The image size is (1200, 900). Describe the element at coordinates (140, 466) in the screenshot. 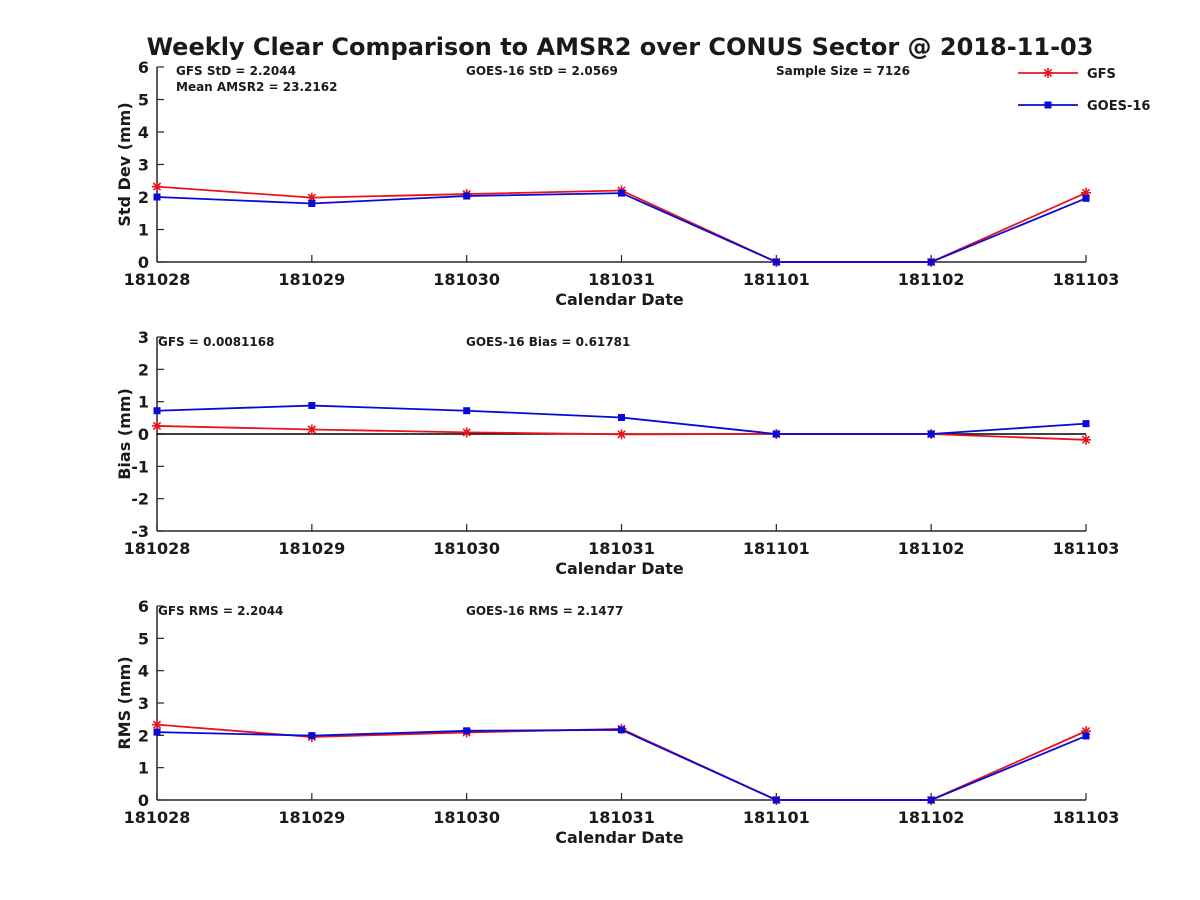

I see `y-tick-label: -1` at that location.